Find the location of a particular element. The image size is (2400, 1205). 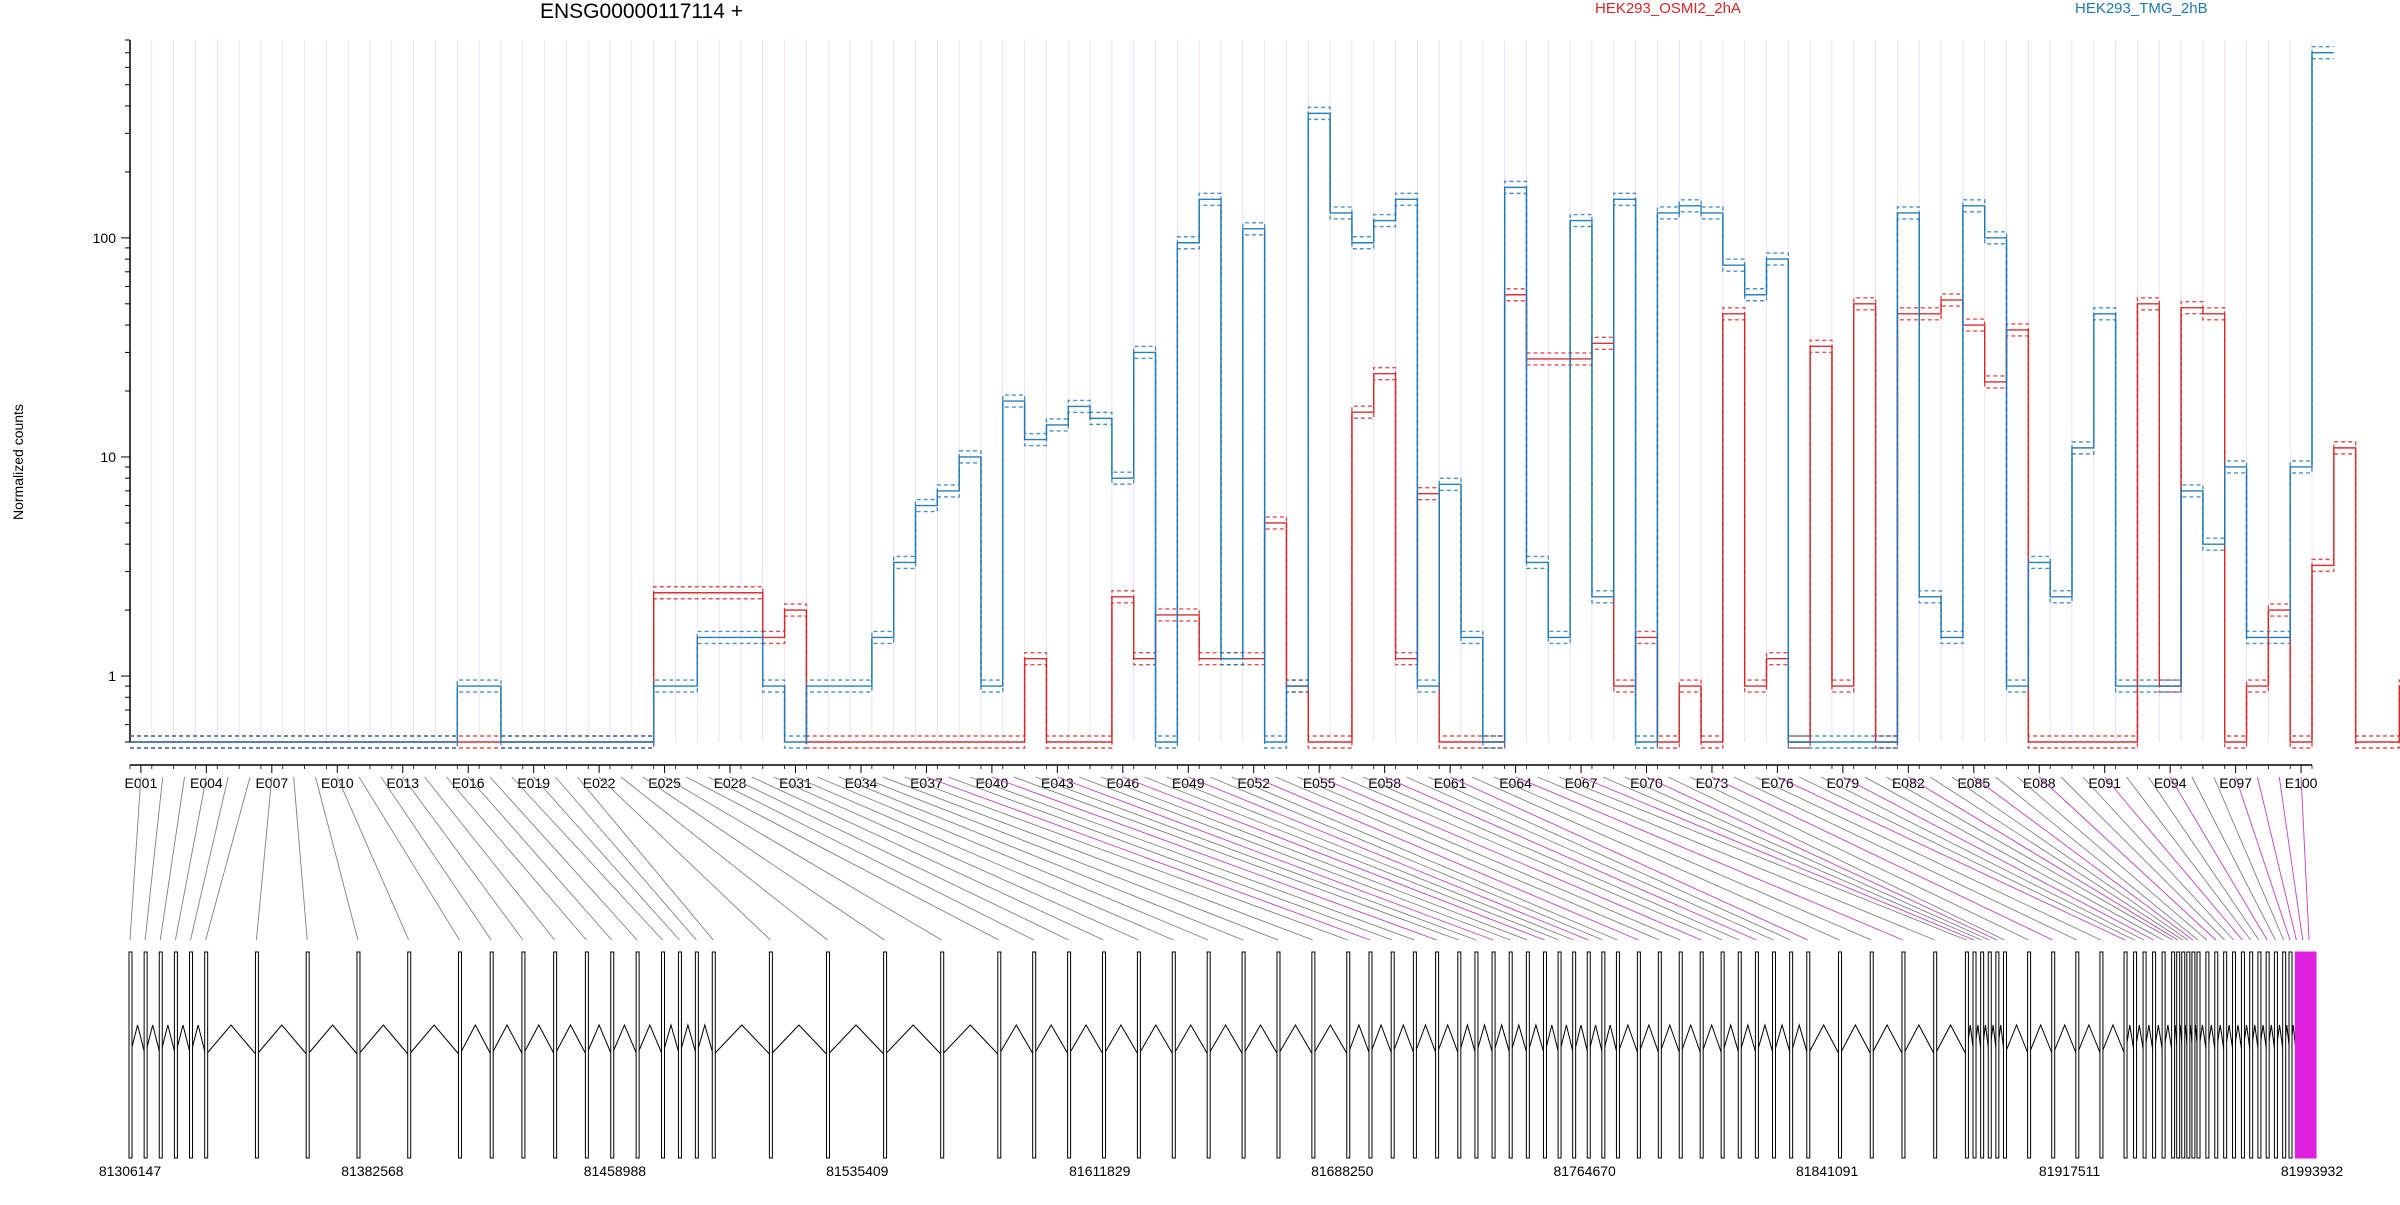

y-axis-label: Normalized counts is located at coordinates (18, 462).